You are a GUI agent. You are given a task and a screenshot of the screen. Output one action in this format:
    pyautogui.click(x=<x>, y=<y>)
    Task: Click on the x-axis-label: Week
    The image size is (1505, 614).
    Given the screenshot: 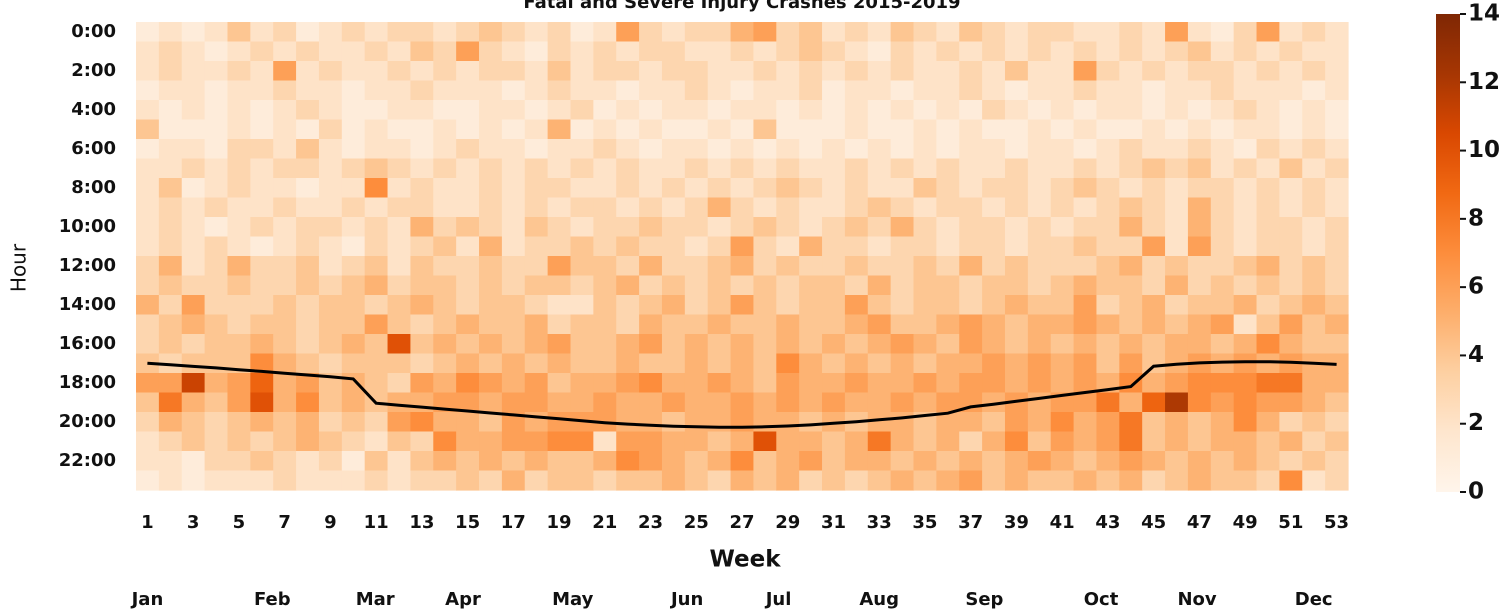 What is the action you would take?
    pyautogui.click(x=745, y=560)
    